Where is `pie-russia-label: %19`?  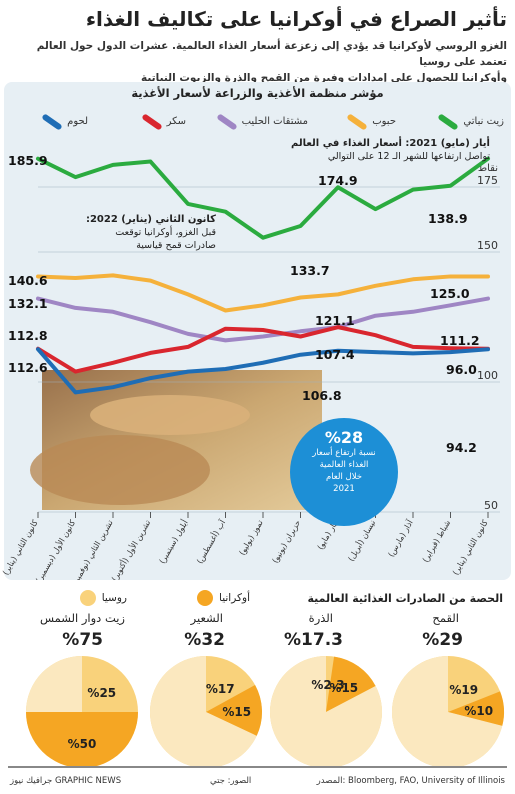 pie-russia-label: %19 is located at coordinates (463, 690).